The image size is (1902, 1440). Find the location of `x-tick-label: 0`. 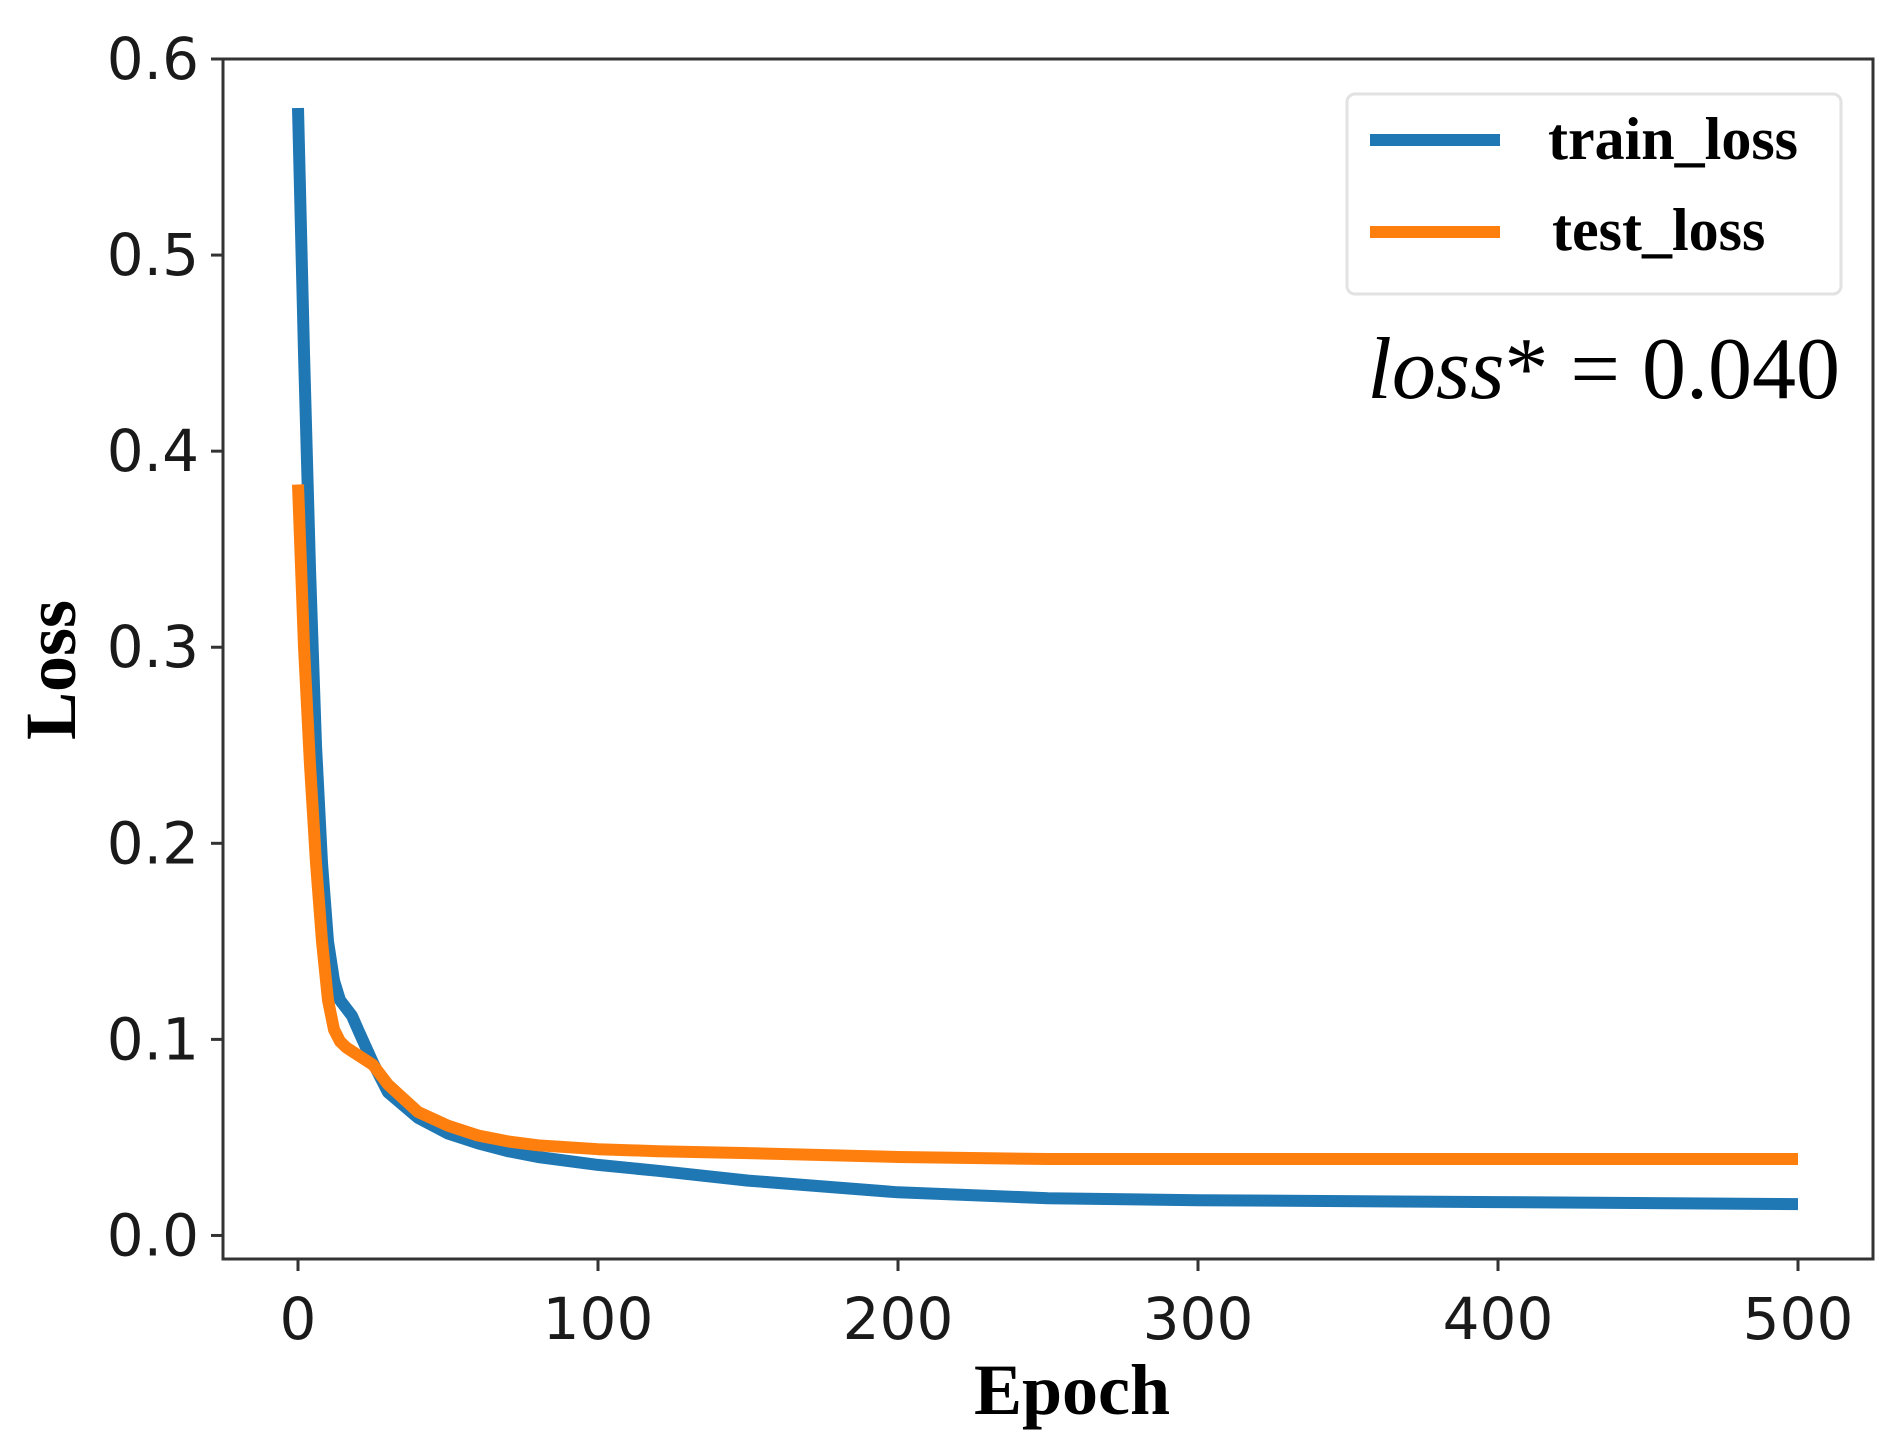

x-tick-label: 0 is located at coordinates (298, 1319).